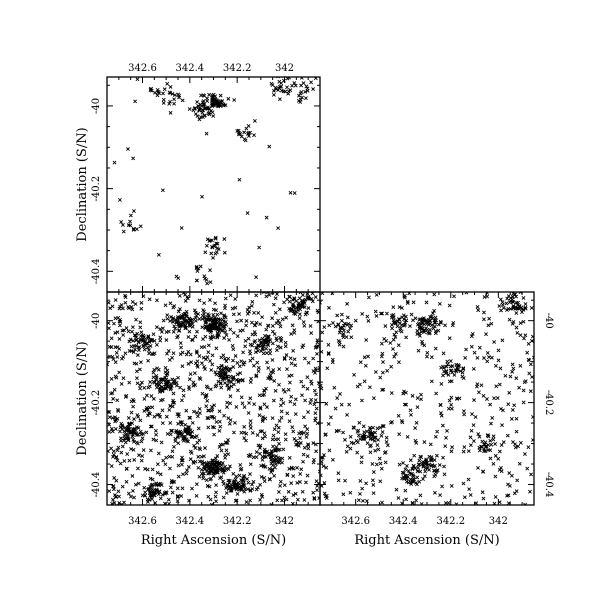  What do you see at coordinates (96, 271) in the screenshot?
I see `y-tick-label: -40.4` at bounding box center [96, 271].